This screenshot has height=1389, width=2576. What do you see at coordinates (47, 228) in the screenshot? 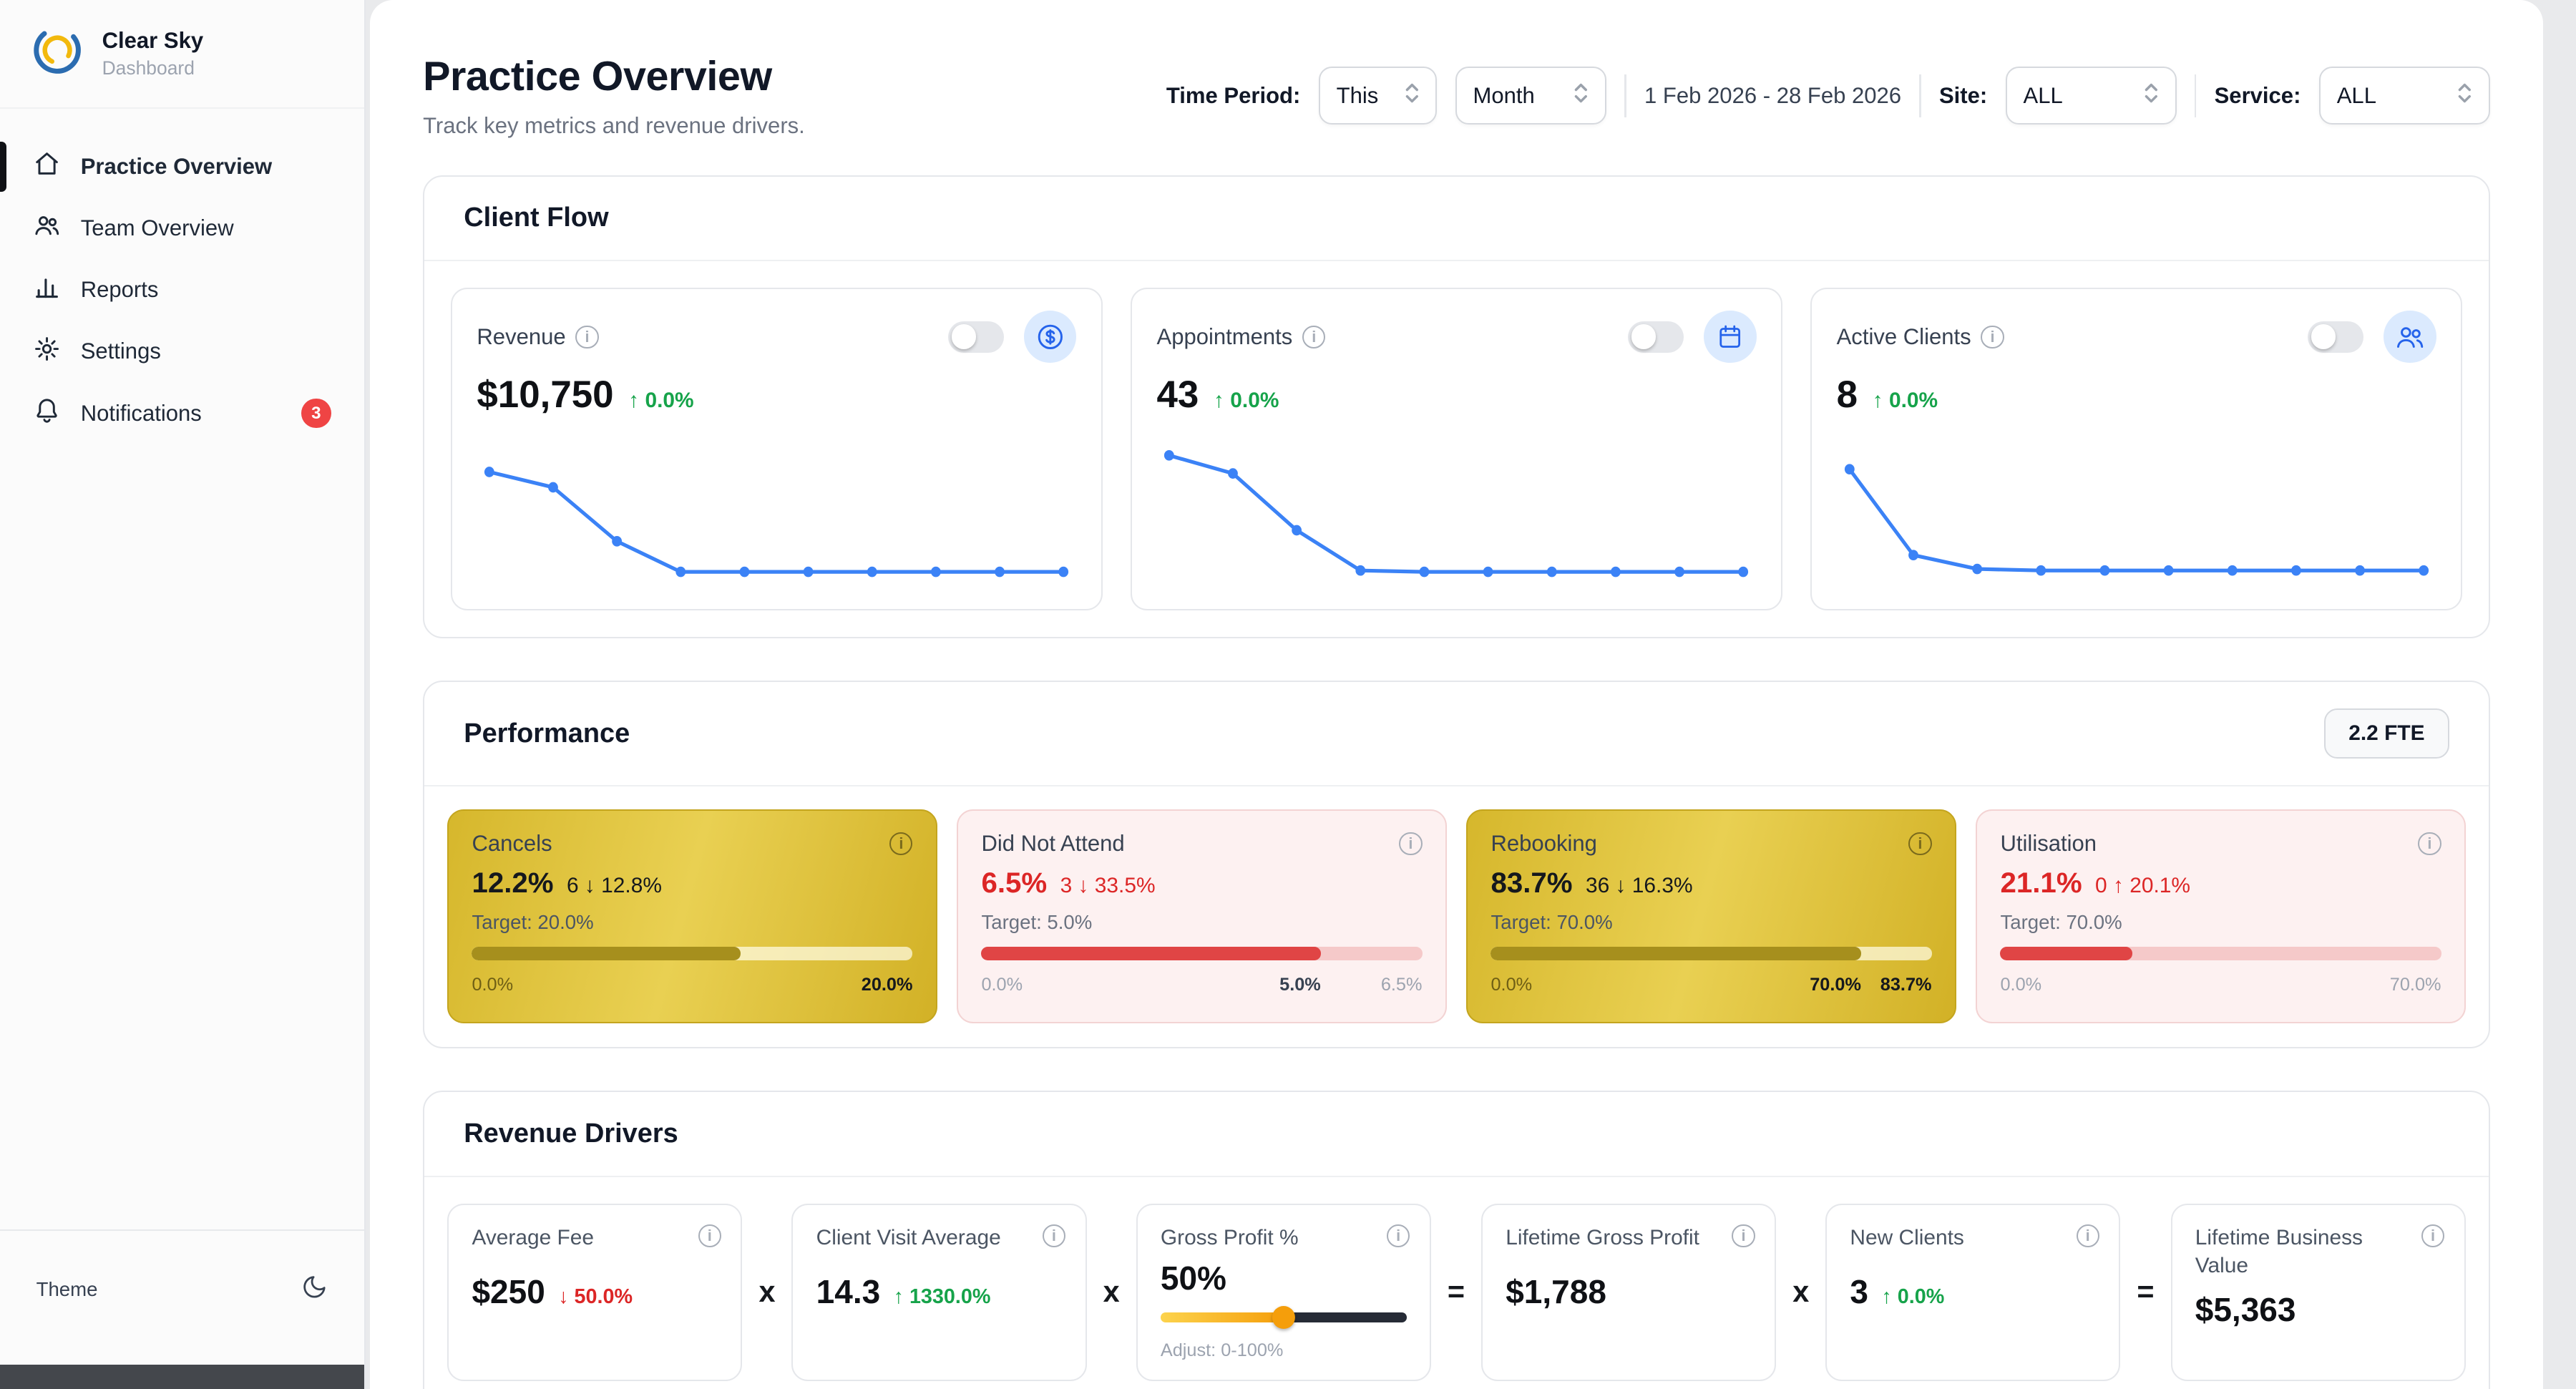
I see `team-icon` at bounding box center [47, 228].